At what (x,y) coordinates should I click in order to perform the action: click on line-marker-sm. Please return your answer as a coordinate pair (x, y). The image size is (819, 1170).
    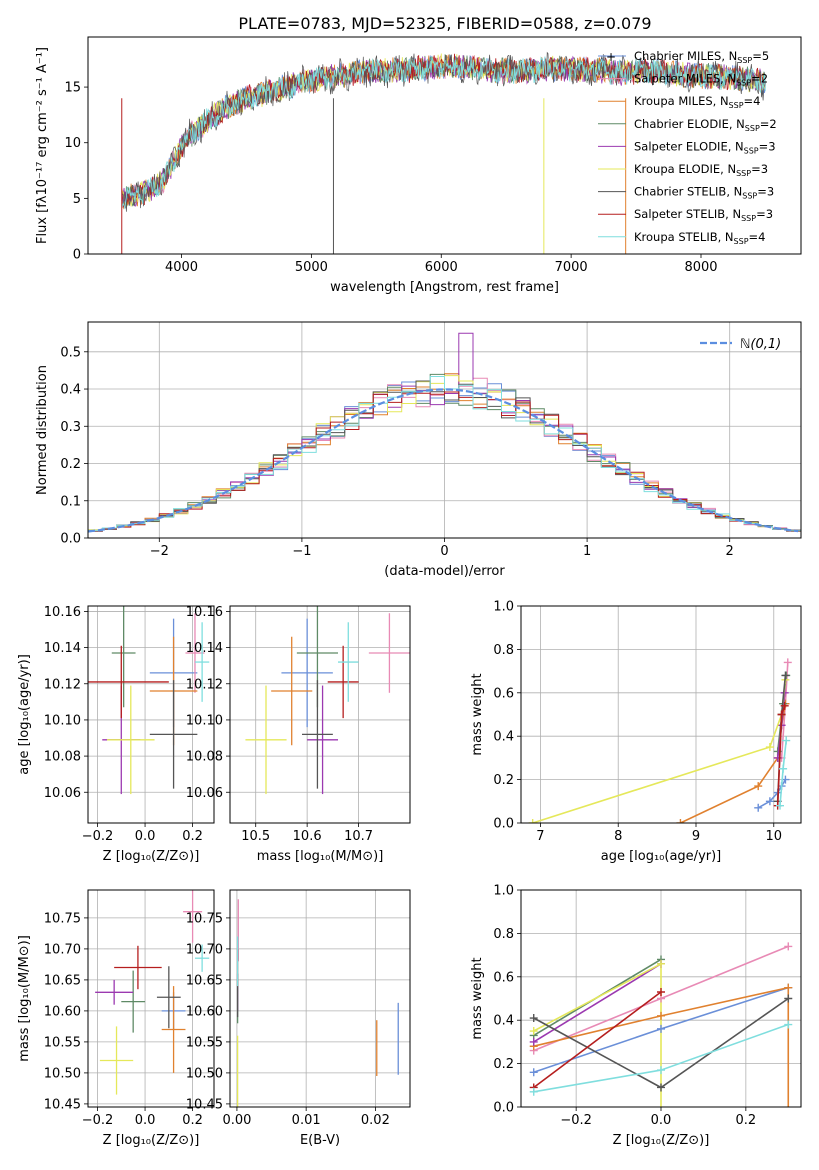
    Looking at the image, I should click on (787, 662).